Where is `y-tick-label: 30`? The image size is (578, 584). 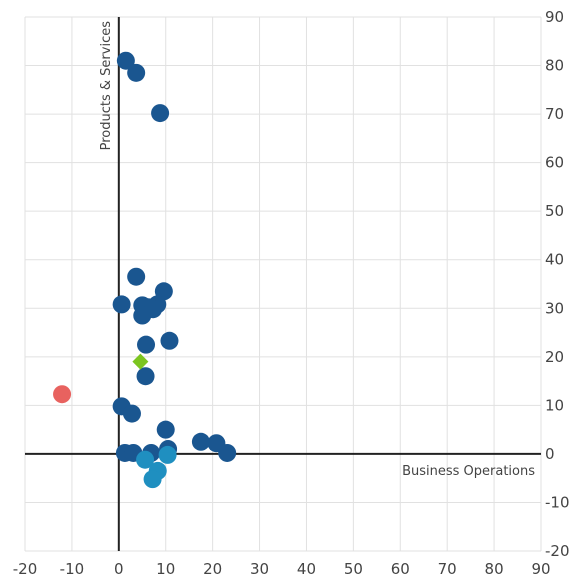
y-tick-label: 30 is located at coordinates (554, 308).